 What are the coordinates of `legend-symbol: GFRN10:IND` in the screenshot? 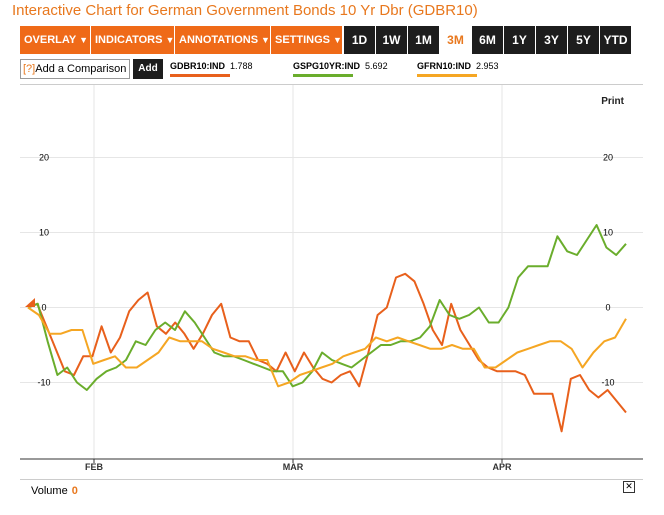 It's located at (444, 66).